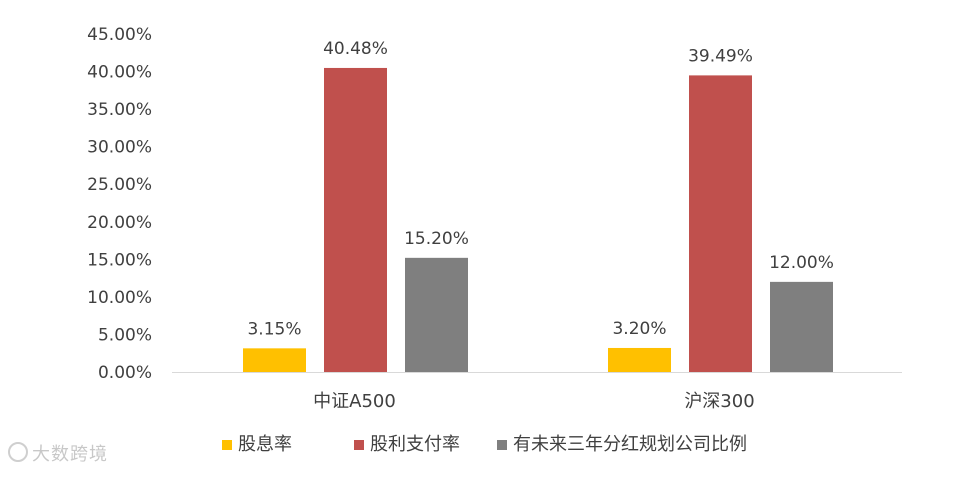  I want to click on y-tick-label: 40.00%, so click(119, 73).